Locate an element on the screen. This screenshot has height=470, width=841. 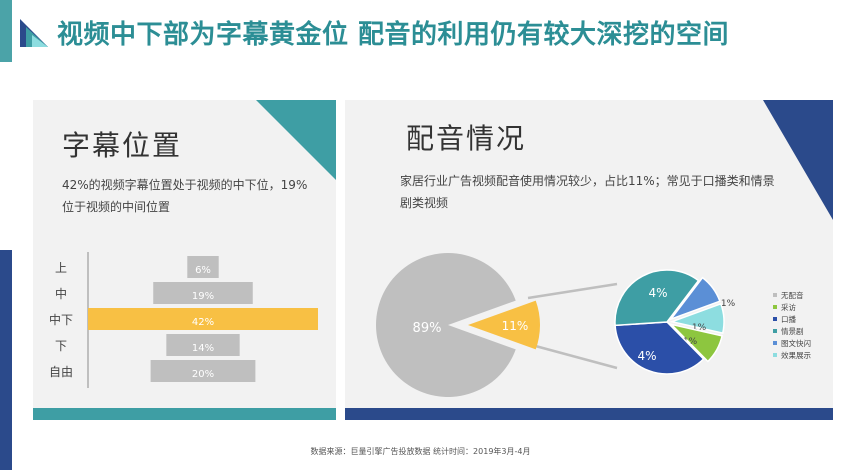
legend-label: 图文快闪 is located at coordinates (796, 343).